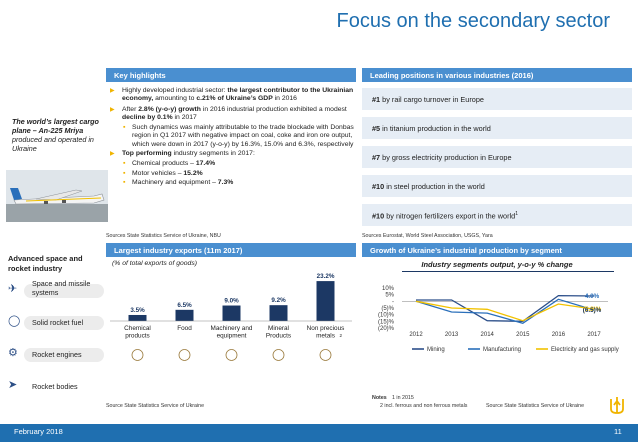 This screenshot has width=638, height=442. I want to click on space-title: Advanced space and rocket industry, so click(45, 263).